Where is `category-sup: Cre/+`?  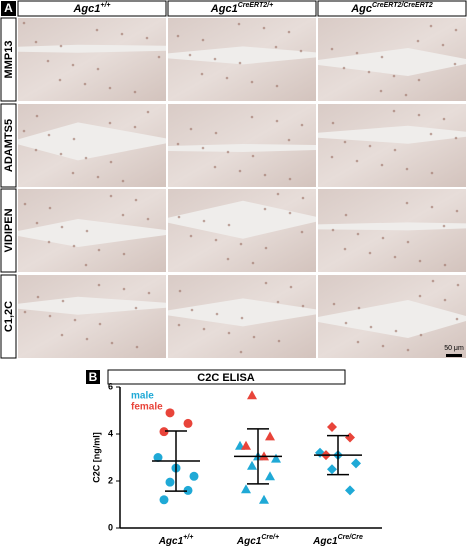 category-sup: Cre/+ is located at coordinates (270, 537).